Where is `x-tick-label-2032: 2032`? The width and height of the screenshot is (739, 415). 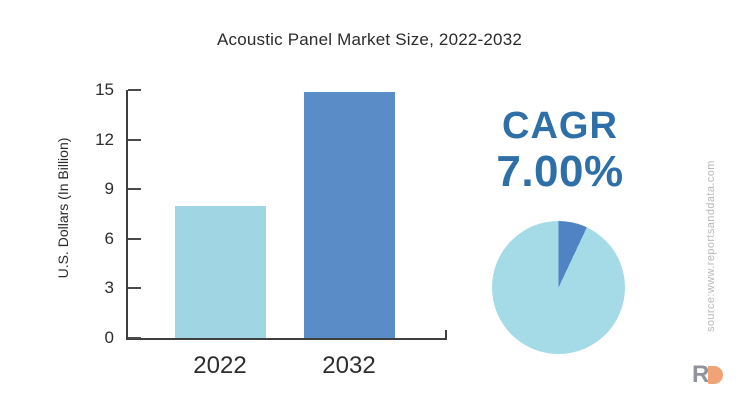 x-tick-label-2032: 2032 is located at coordinates (349, 365).